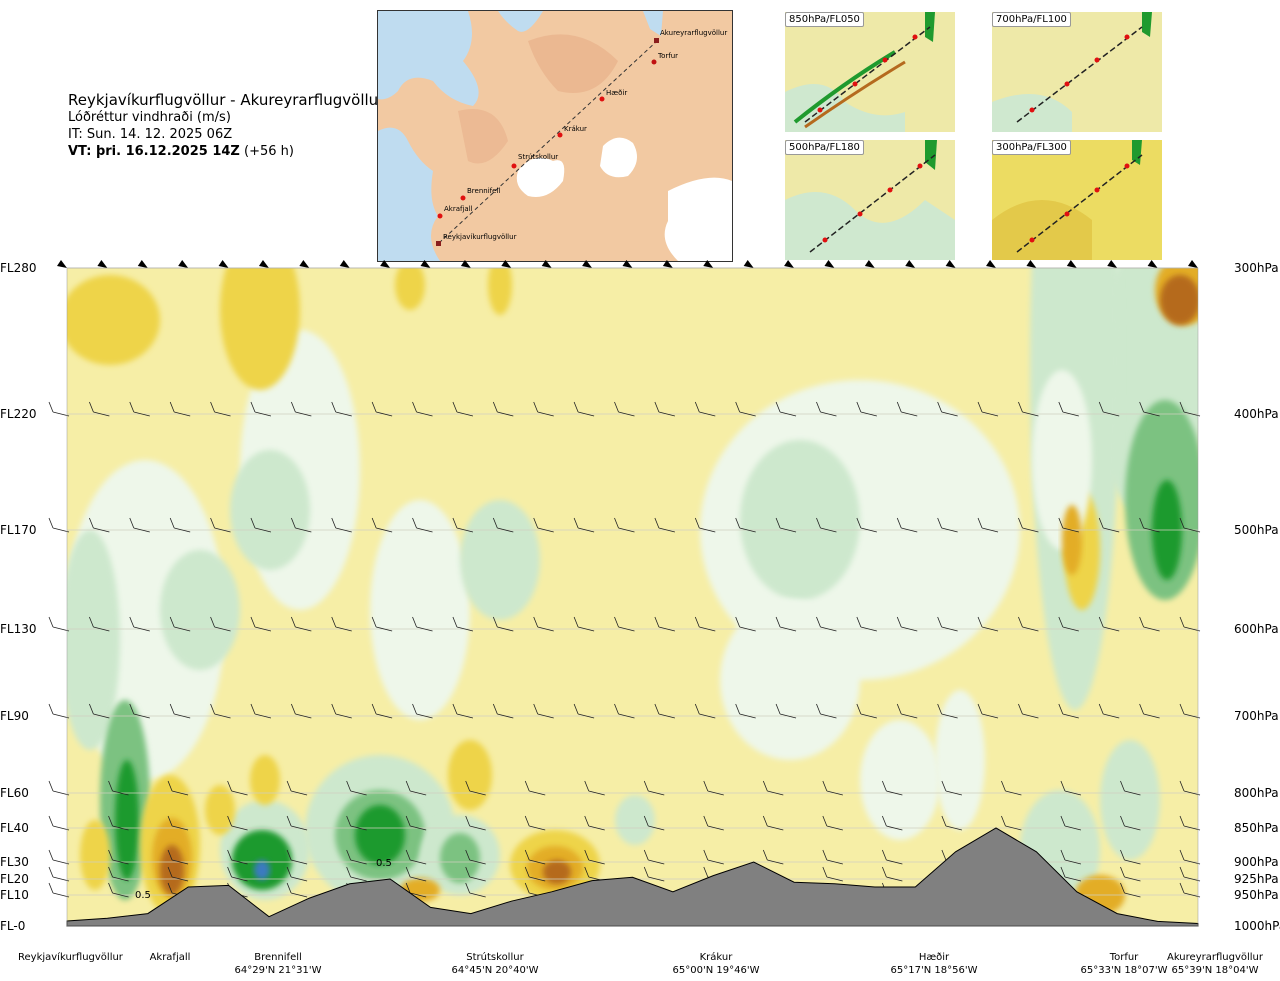  I want to click on waypoint-name: Akureyrarflugvöllur, so click(1214, 957).